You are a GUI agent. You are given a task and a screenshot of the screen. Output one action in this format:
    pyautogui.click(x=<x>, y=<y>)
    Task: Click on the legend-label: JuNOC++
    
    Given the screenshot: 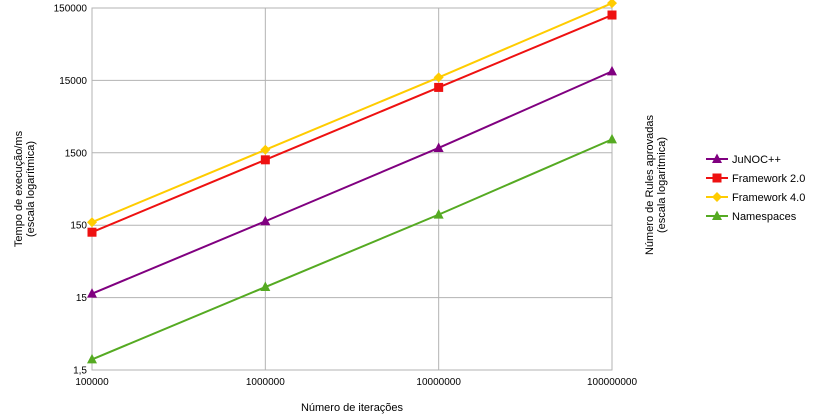 What is the action you would take?
    pyautogui.click(x=756, y=160)
    